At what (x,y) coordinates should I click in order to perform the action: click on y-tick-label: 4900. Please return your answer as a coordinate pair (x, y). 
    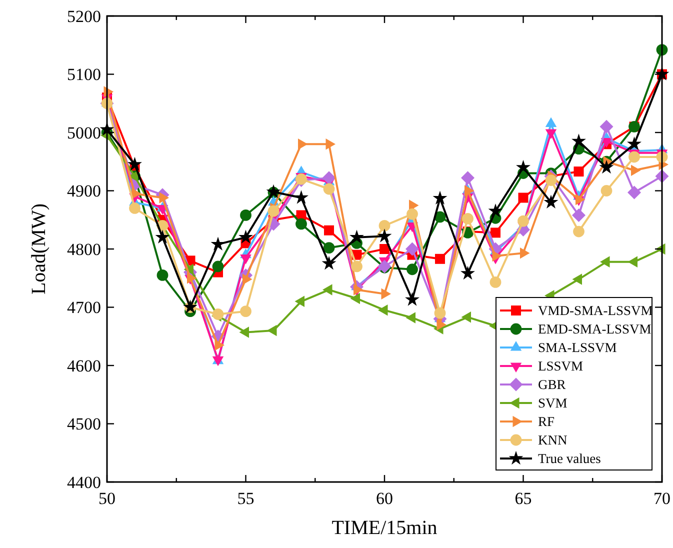
    Looking at the image, I should click on (84, 191).